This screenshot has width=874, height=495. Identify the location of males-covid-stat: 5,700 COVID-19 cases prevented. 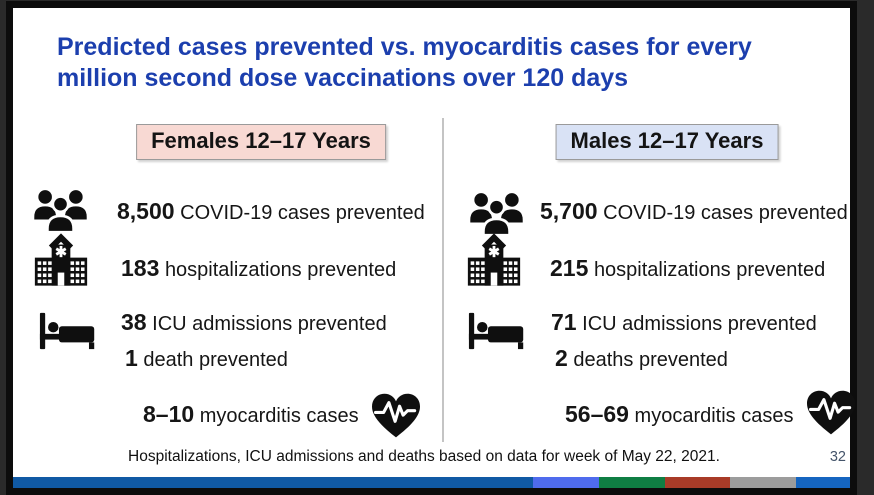
(694, 212).